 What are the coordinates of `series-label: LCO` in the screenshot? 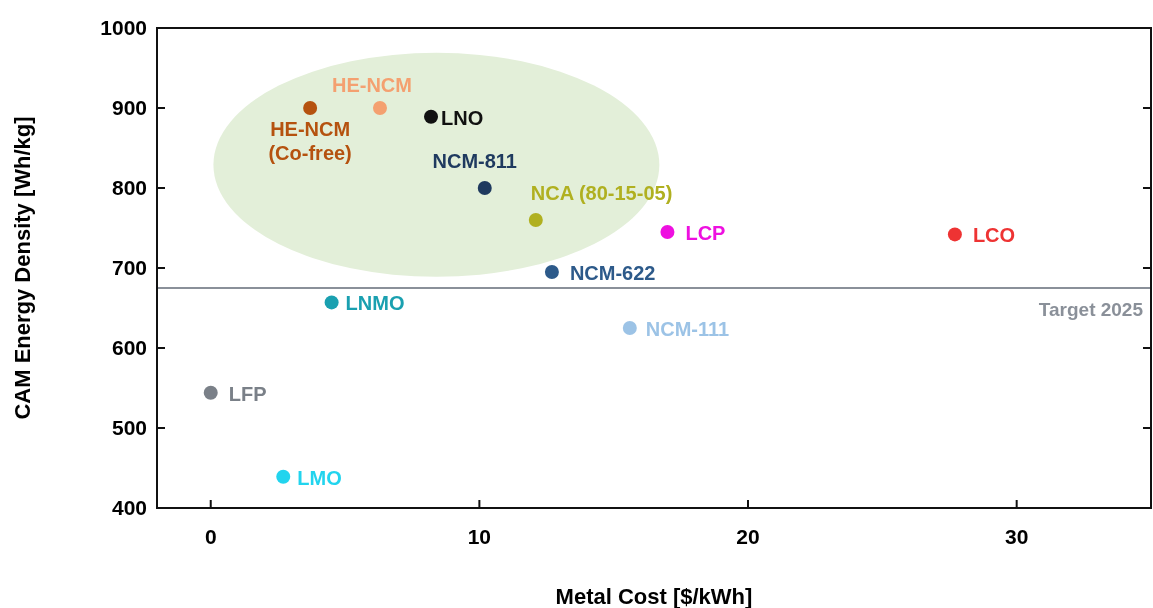 It's located at (994, 235).